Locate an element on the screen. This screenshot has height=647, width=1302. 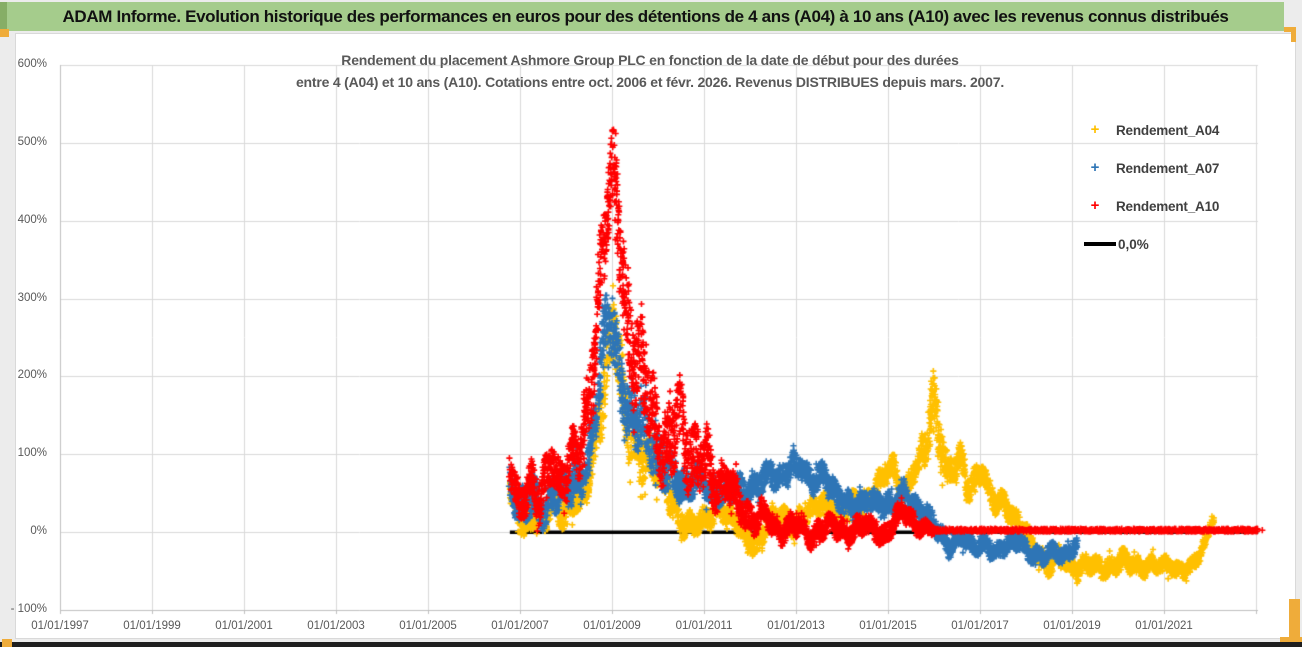
x-tick-label: 01/01/2015 is located at coordinates (888, 626).